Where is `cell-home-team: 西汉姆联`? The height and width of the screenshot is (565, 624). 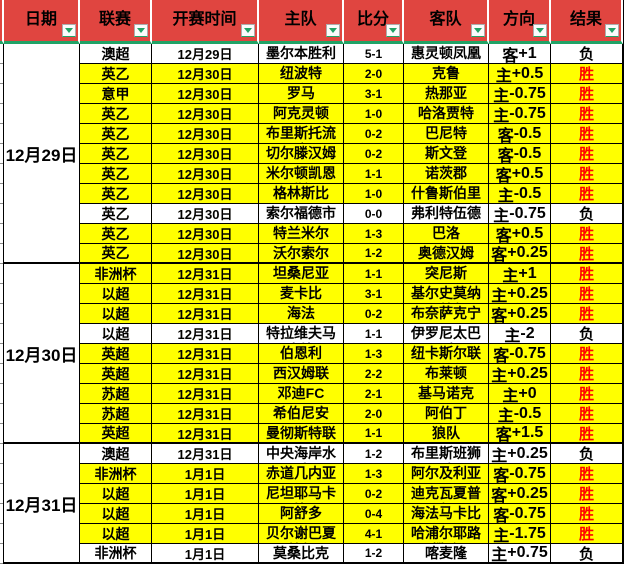
cell-home-team: 西汉姆联 is located at coordinates (301, 374).